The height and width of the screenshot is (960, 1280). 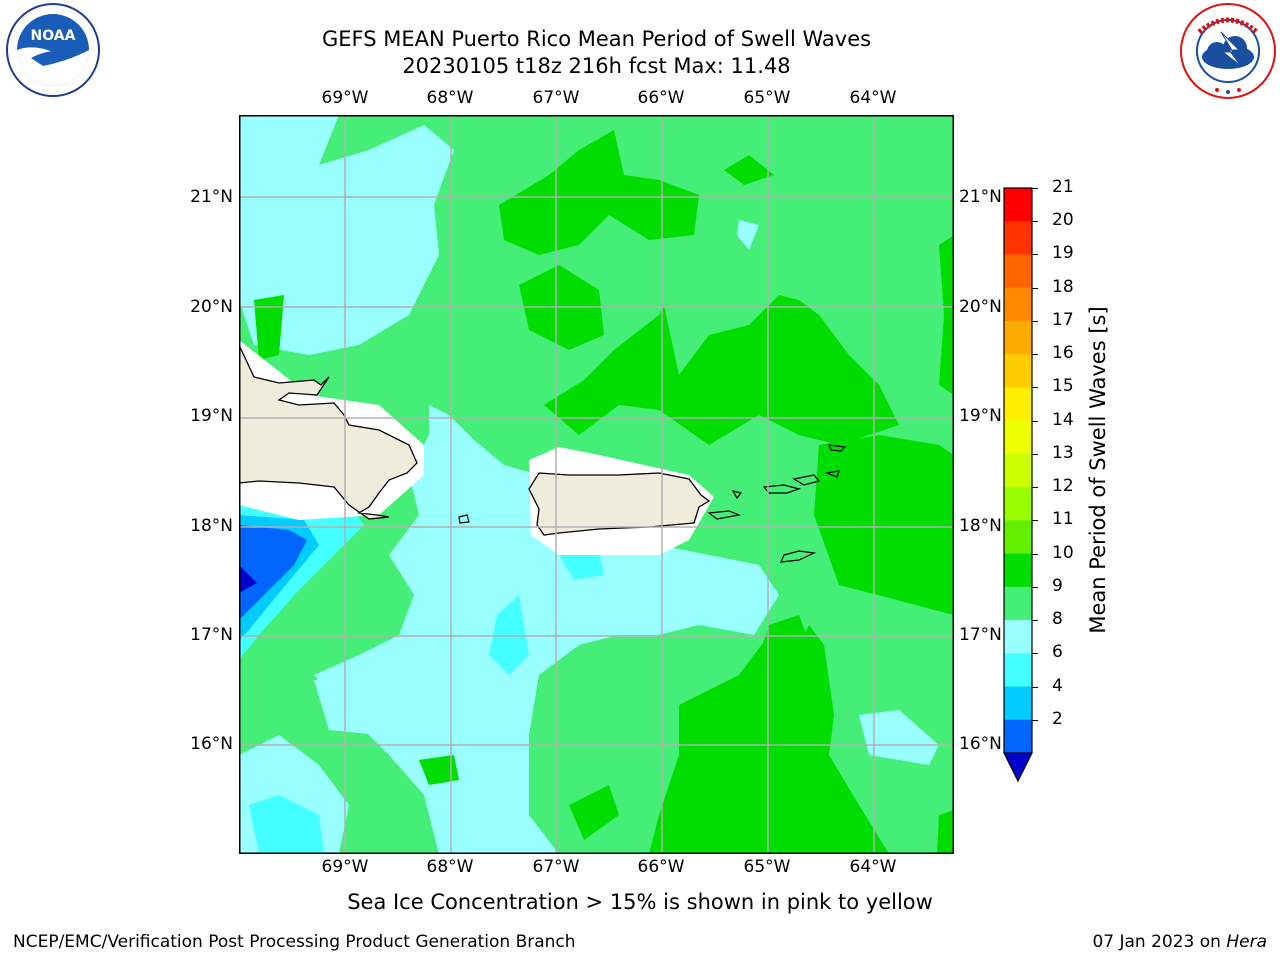 I want to click on colorbar-tick-label: 14, so click(x=1063, y=419).